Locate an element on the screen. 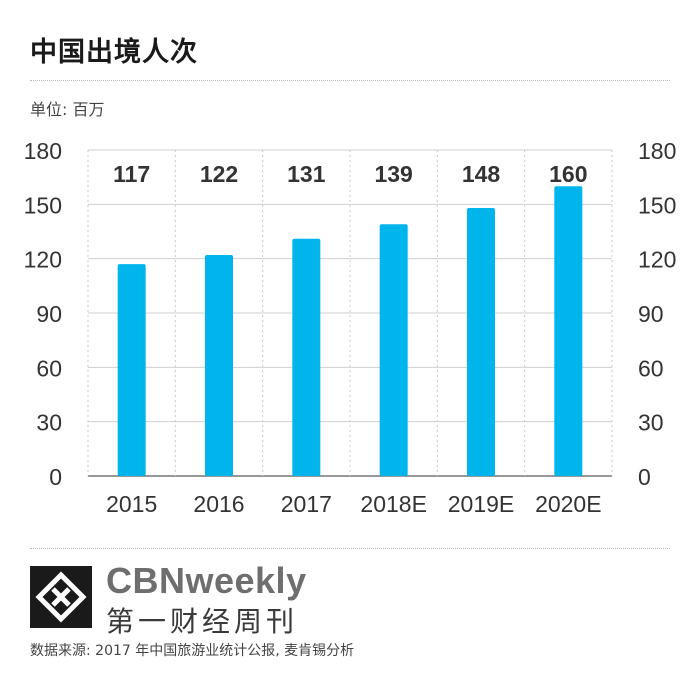 Image resolution: width=700 pixels, height=676 pixels. y-tick-label-left: 60 is located at coordinates (49, 368).